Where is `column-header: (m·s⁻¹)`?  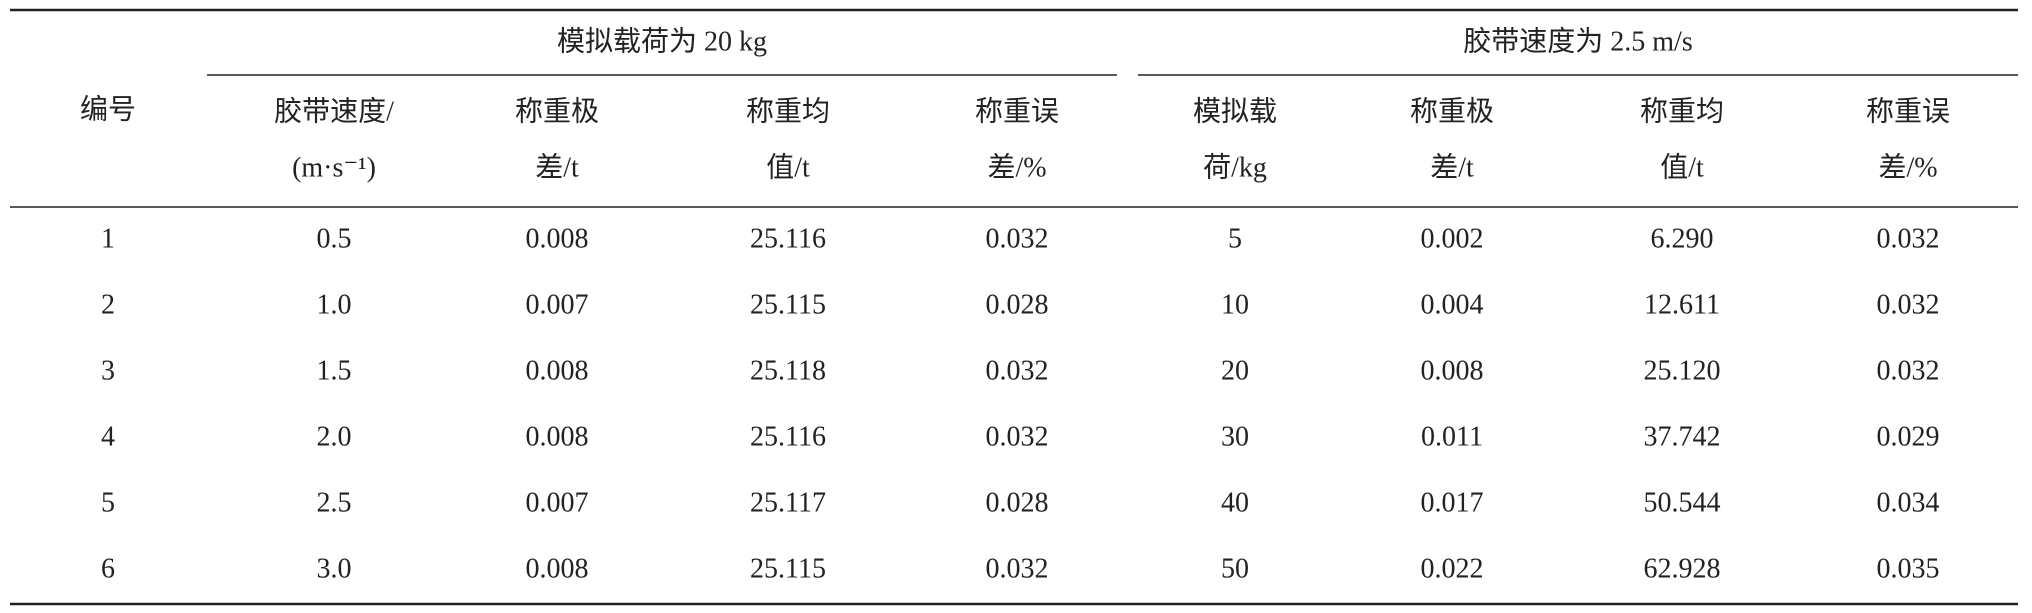 column-header: (m·s⁻¹) is located at coordinates (334, 167).